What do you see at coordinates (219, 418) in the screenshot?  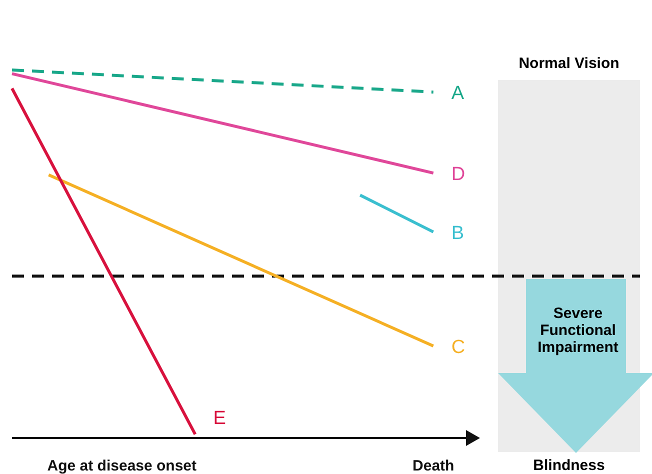 I see `series-label: E` at bounding box center [219, 418].